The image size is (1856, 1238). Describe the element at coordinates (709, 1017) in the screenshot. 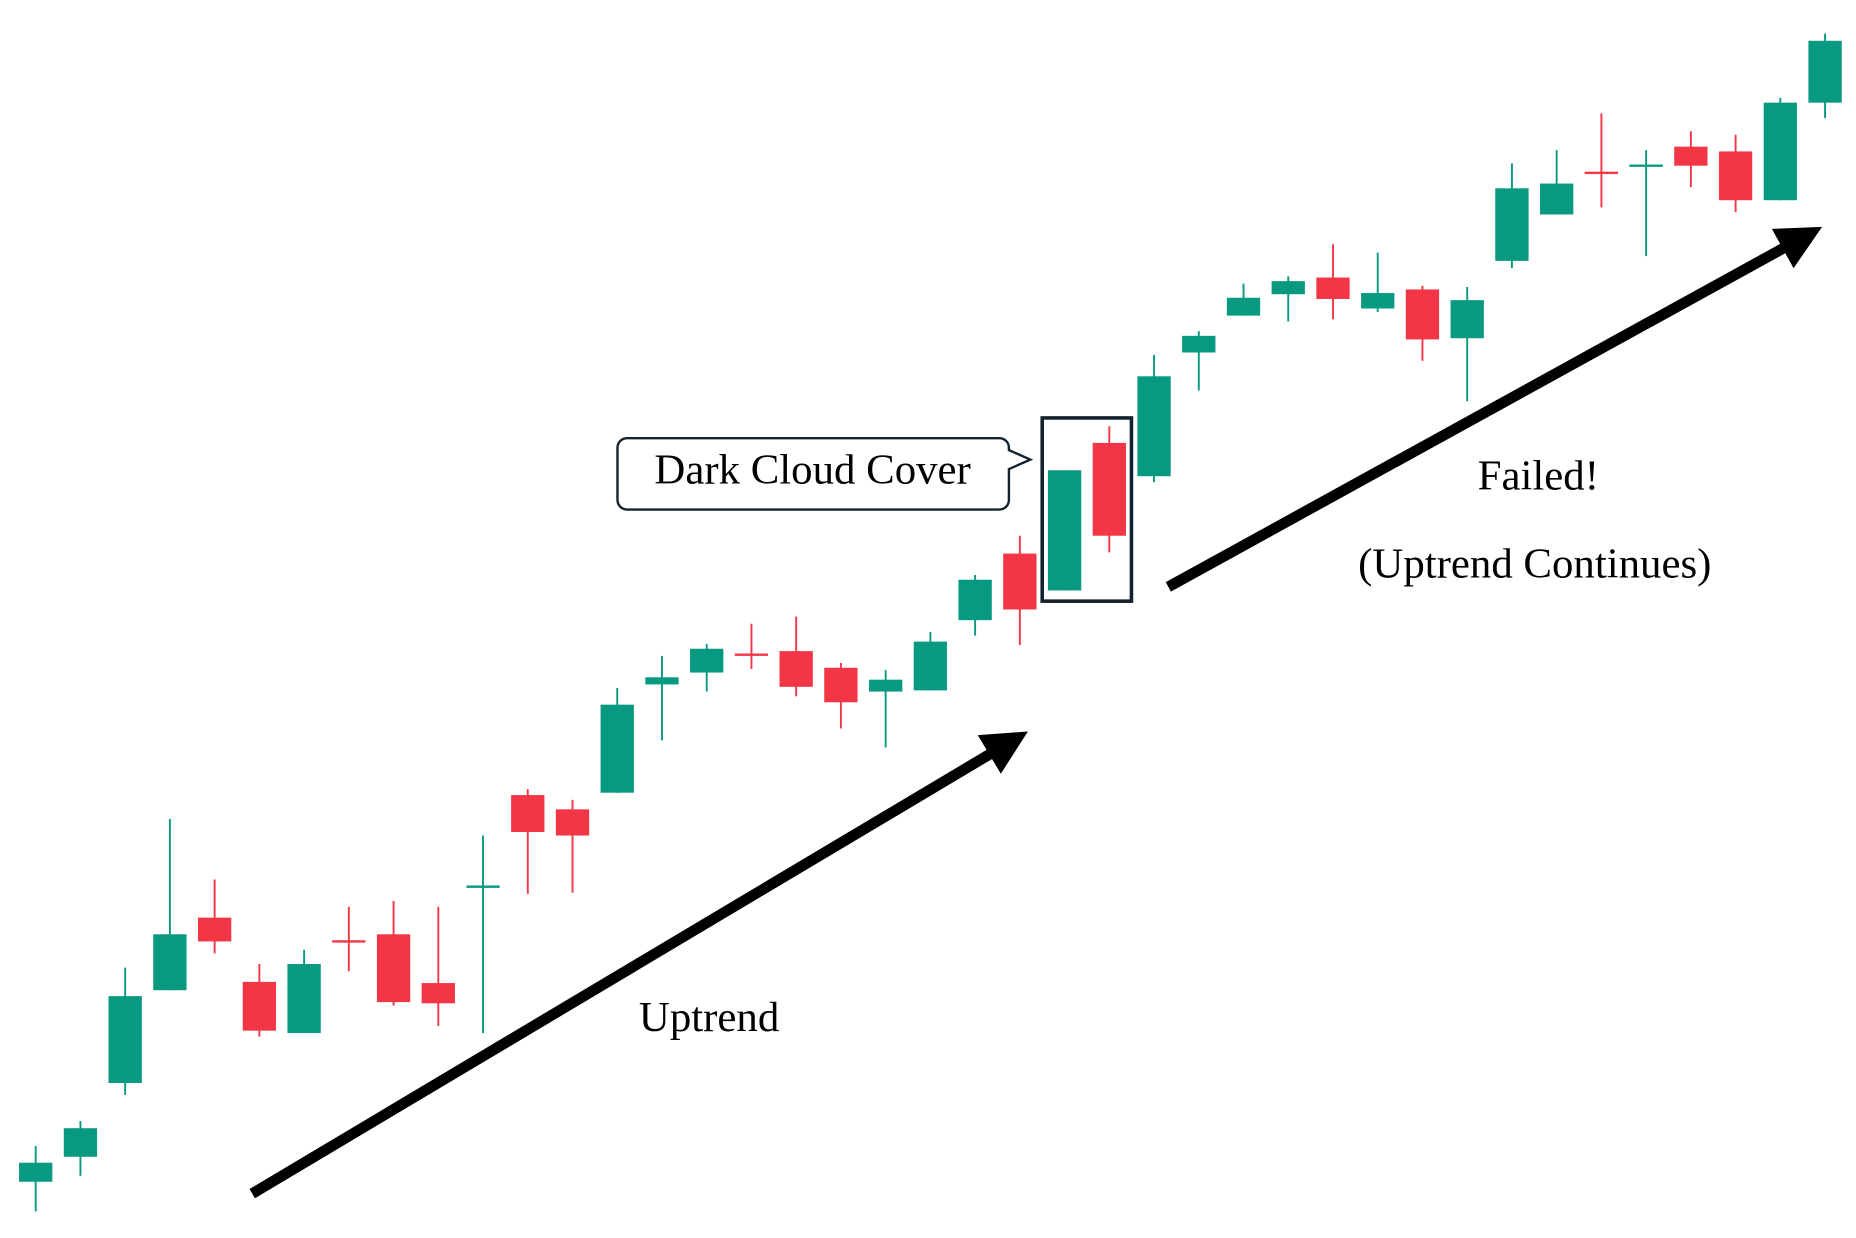

I see `trend-label: Uptrend` at that location.